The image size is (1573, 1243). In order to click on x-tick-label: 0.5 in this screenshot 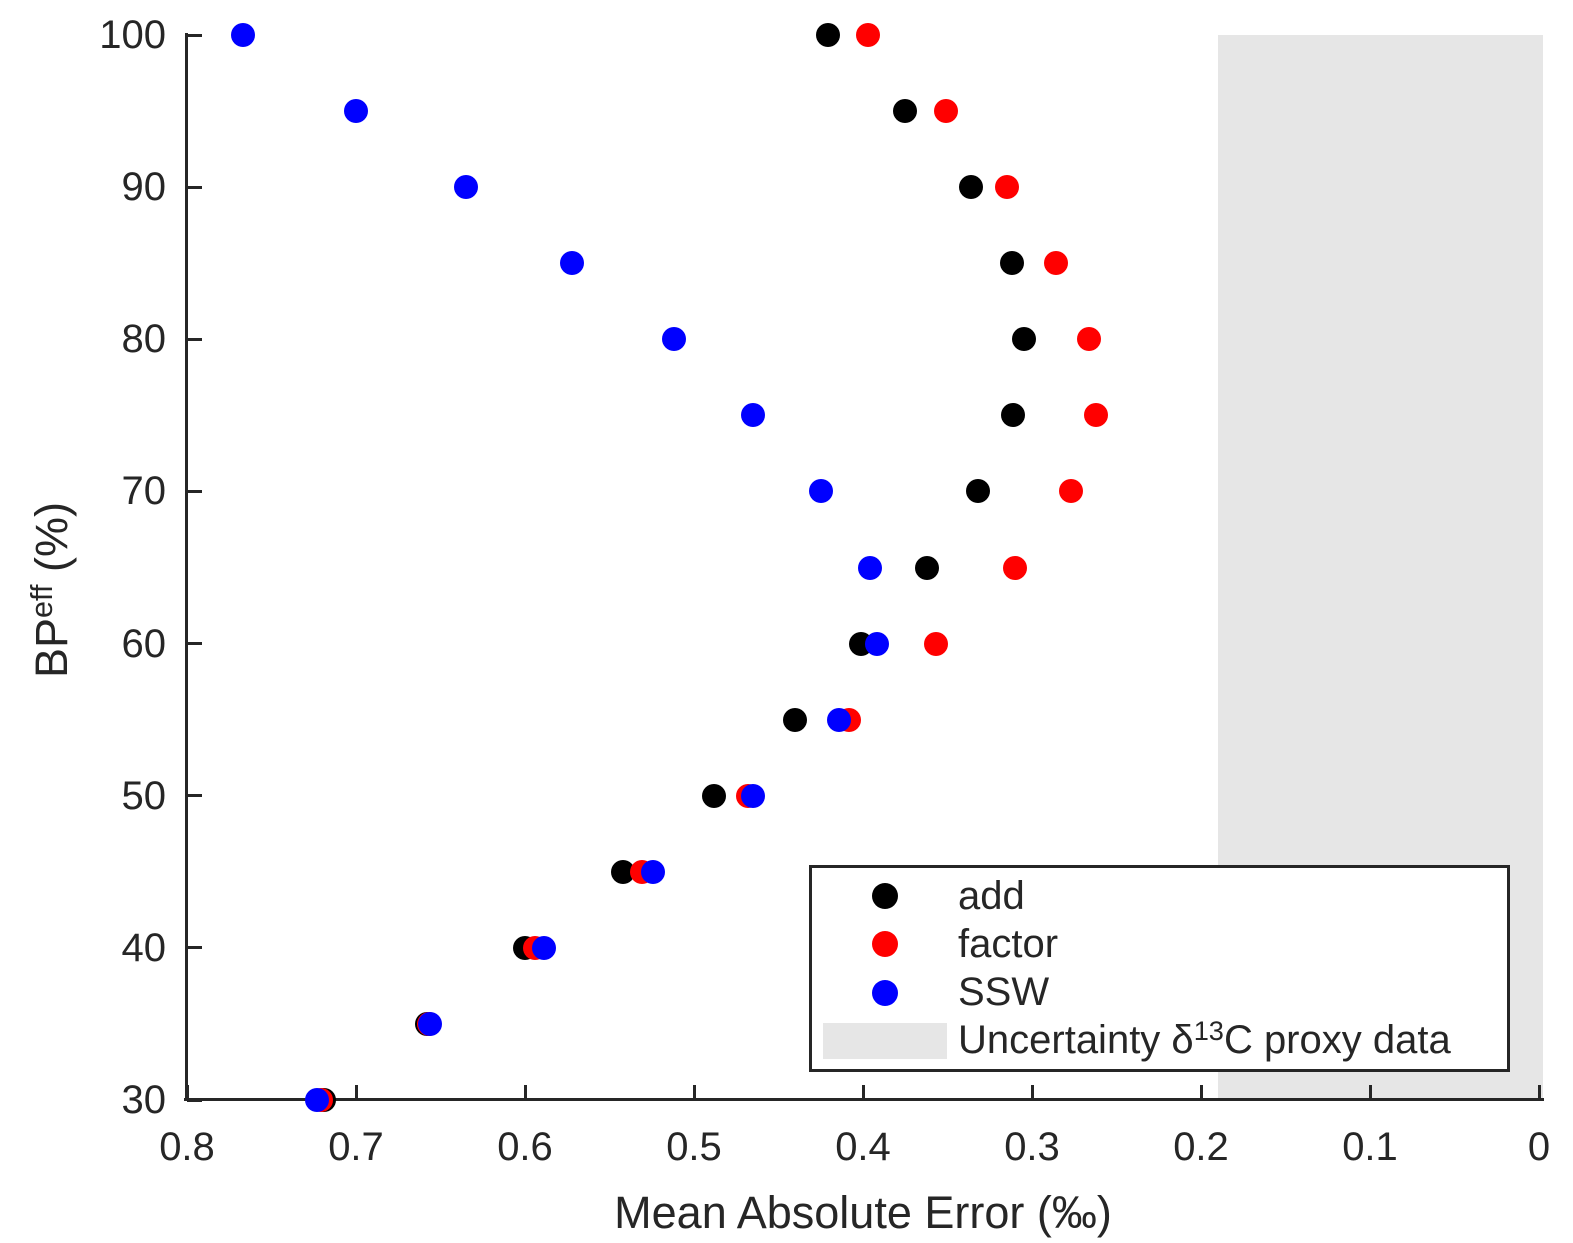, I will do `click(694, 1147)`.